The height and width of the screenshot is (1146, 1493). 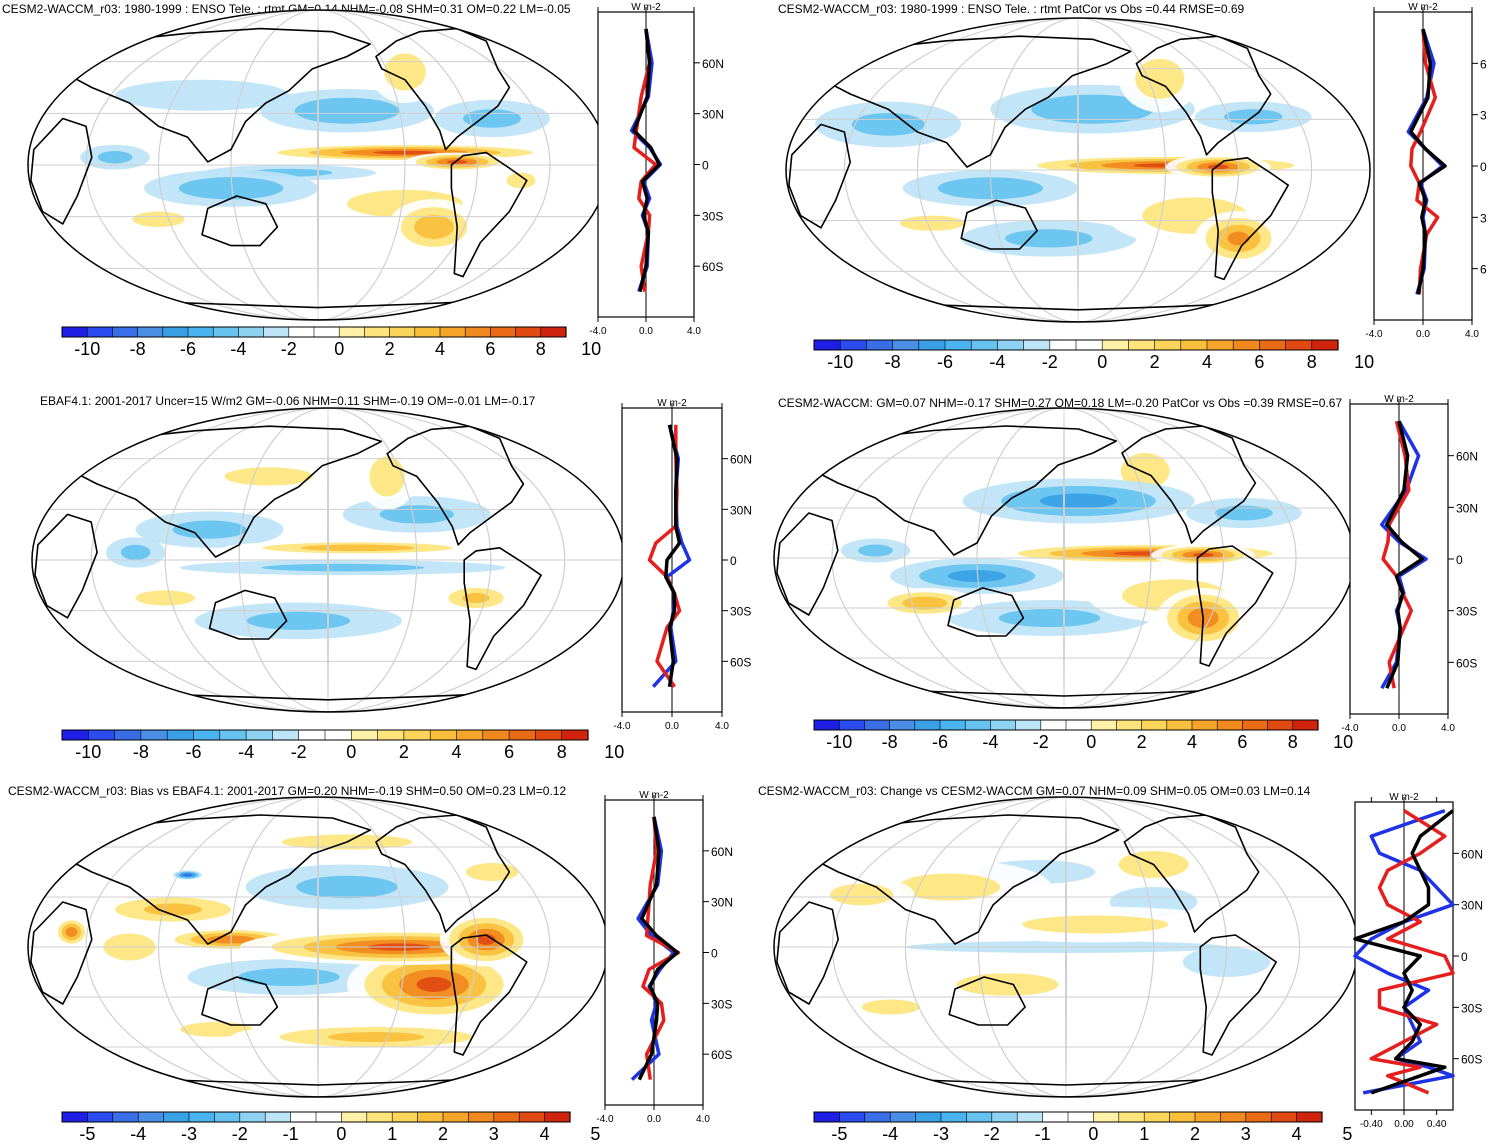 I want to click on colorbar-frame, so click(x=1066, y=725).